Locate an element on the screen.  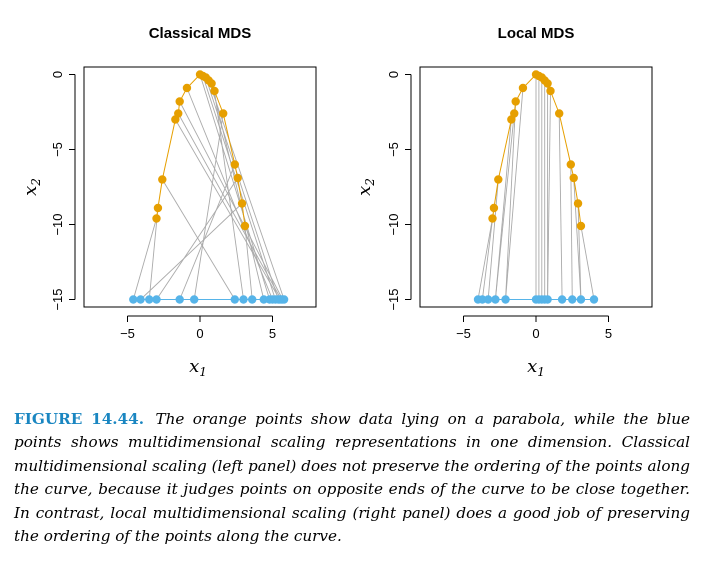
y-tick-label: −5 is located at coordinates (393, 149).